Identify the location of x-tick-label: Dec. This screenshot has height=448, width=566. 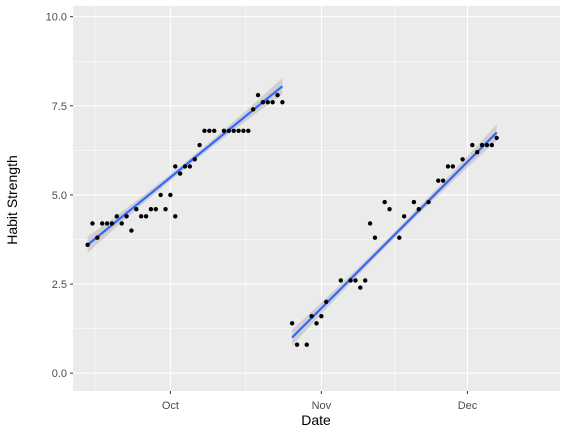
(468, 406).